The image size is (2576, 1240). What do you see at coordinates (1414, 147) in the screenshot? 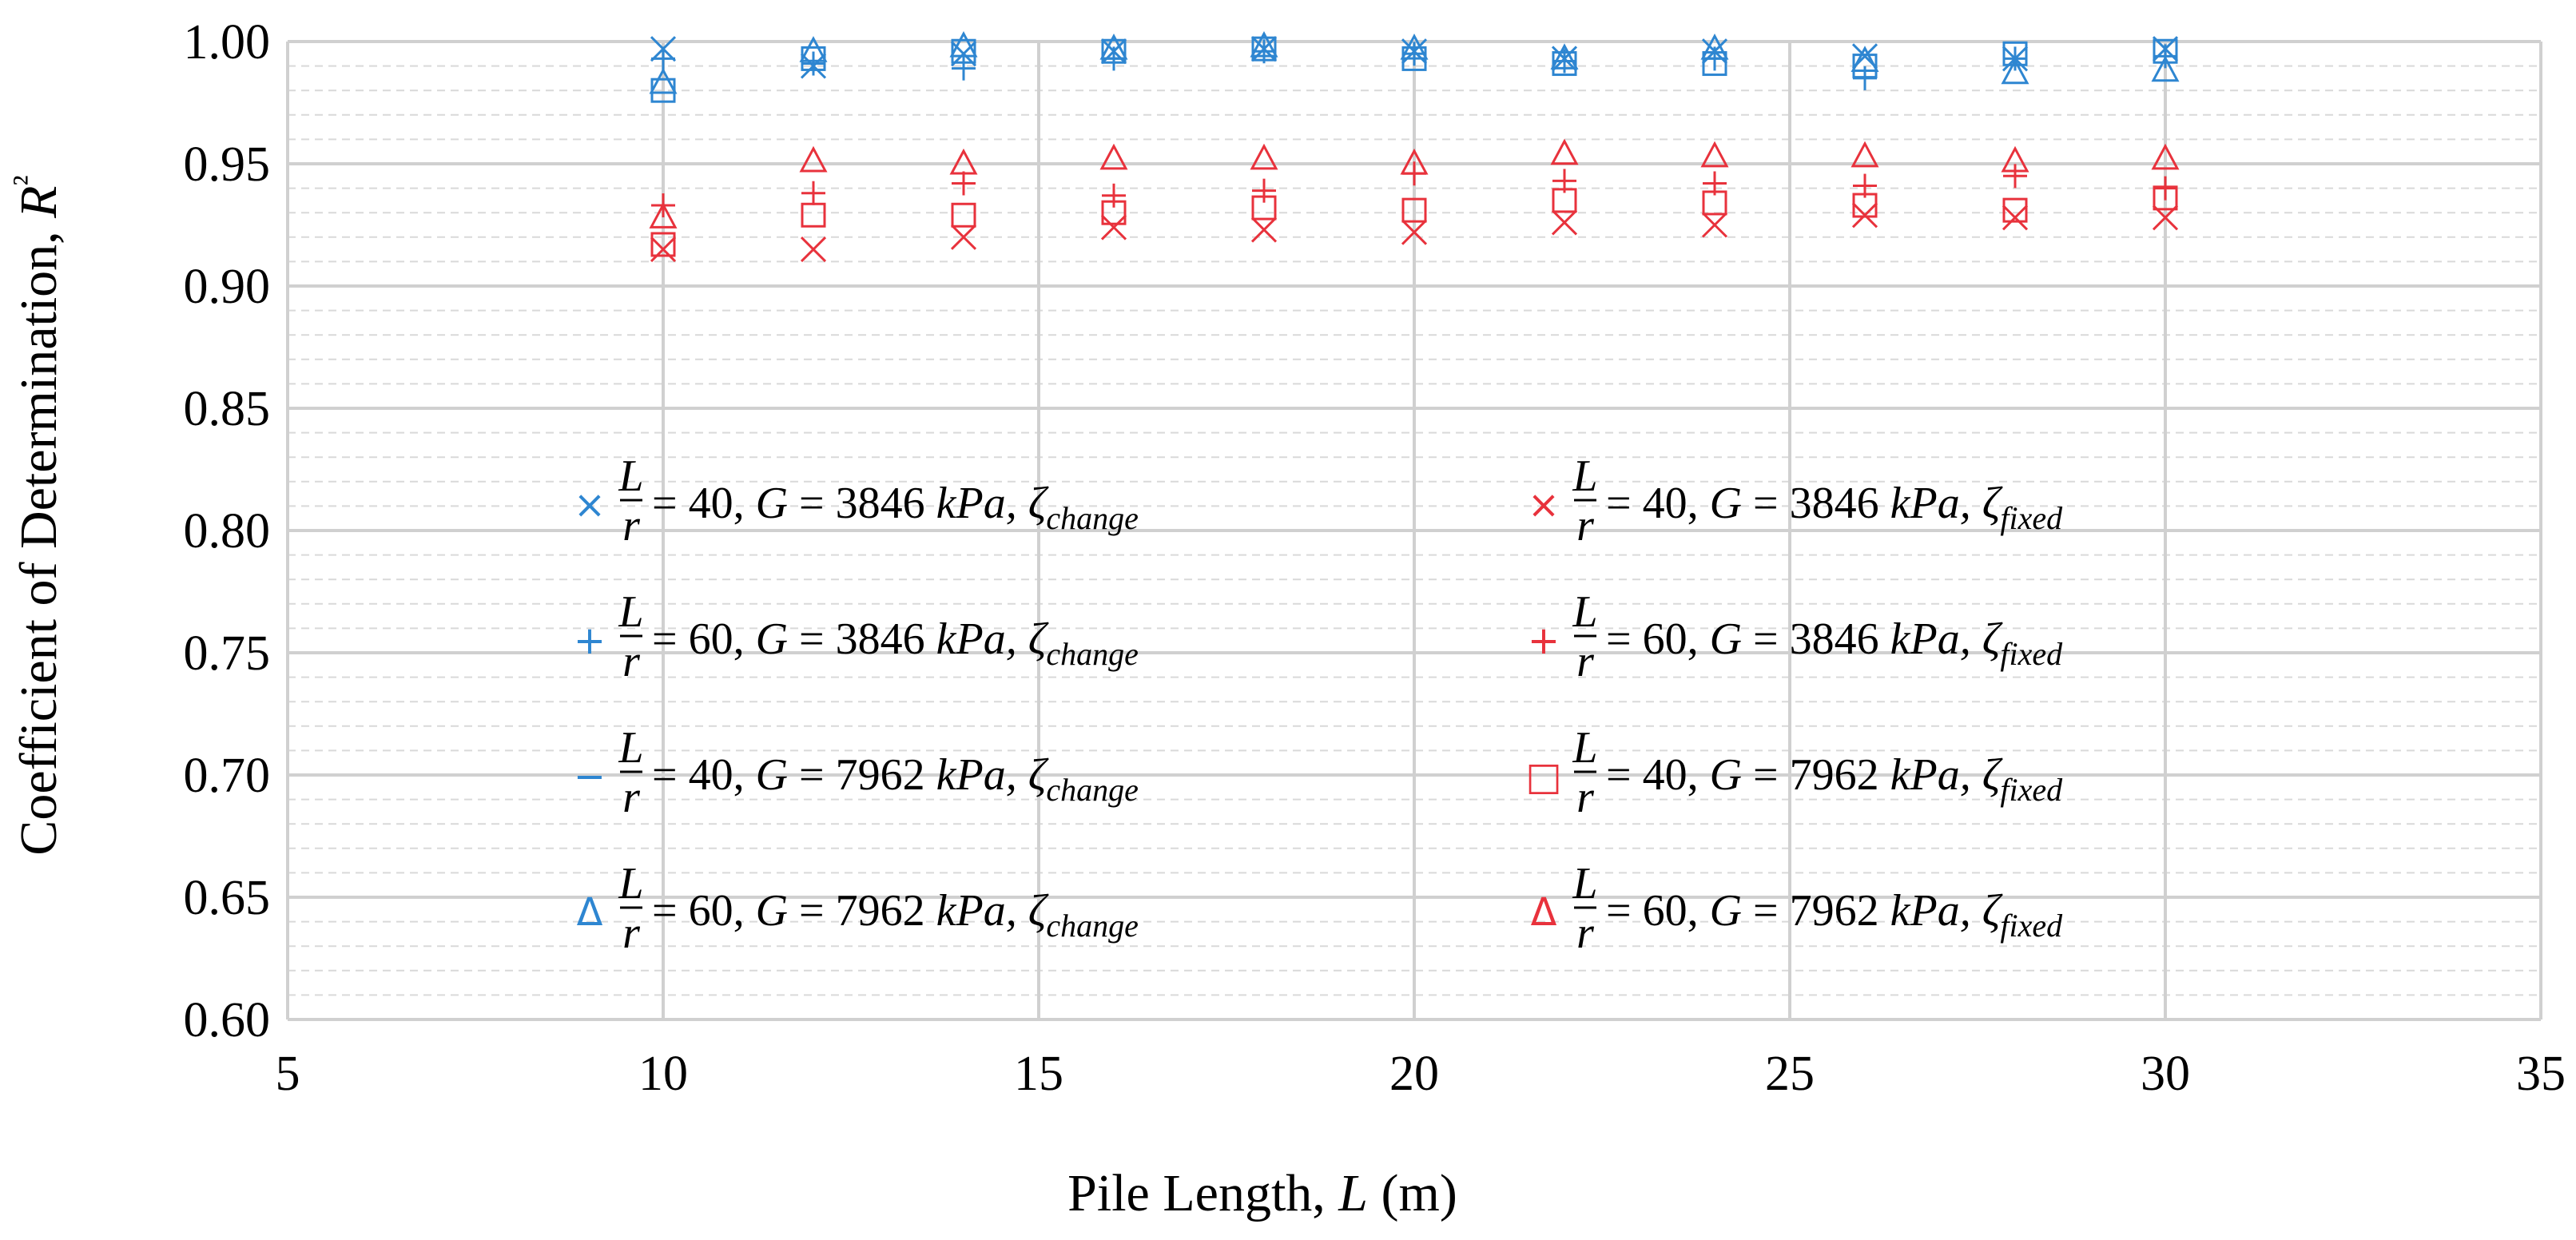
I see `data-points` at bounding box center [1414, 147].